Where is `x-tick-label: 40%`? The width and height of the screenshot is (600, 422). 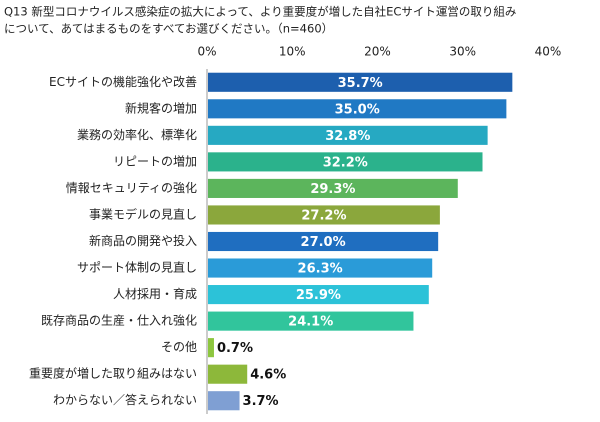
x-tick-label: 40% is located at coordinates (548, 52).